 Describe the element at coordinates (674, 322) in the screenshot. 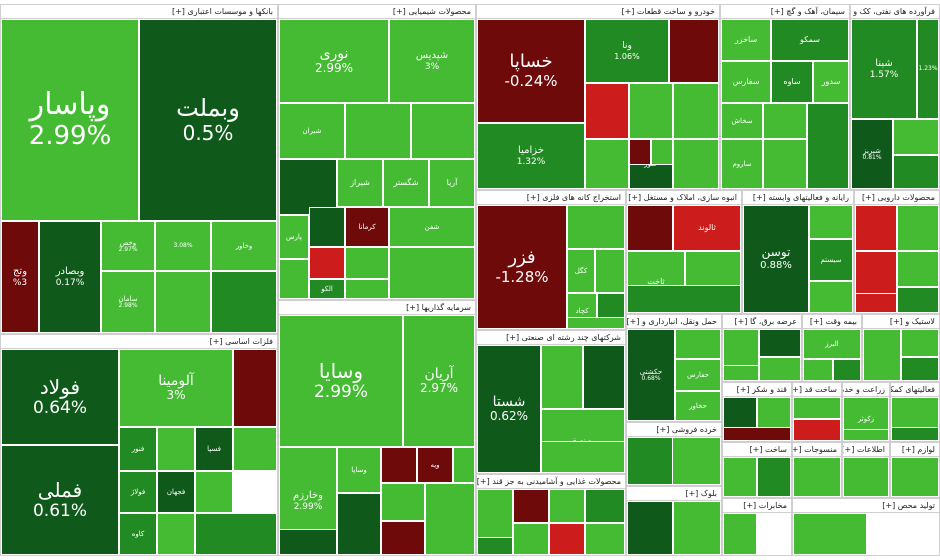

I see `sector-title: حمل ونقل، انبارداری و [+]` at that location.